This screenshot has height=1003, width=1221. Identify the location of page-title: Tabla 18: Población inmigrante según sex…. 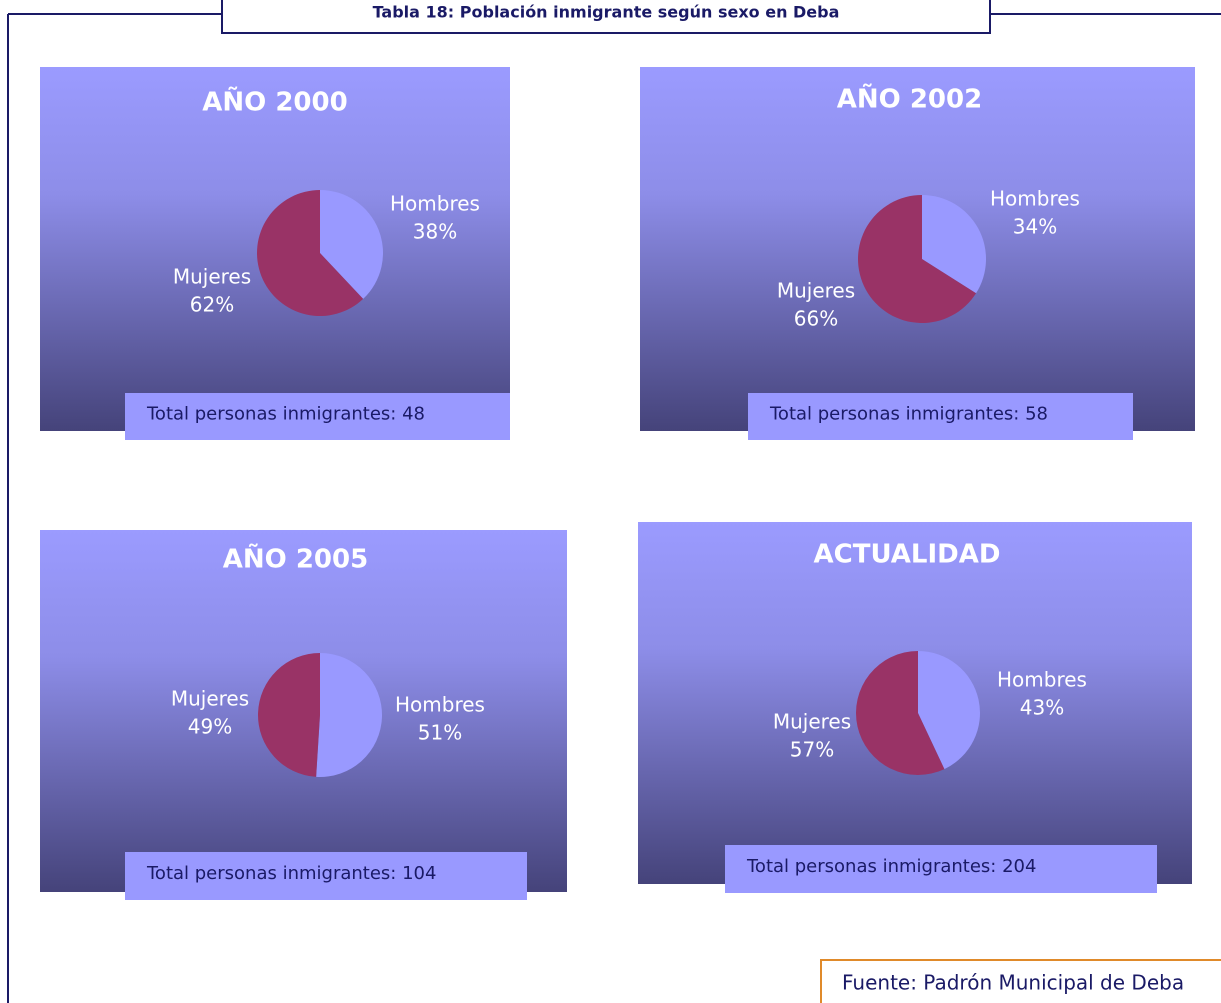
(606, 12).